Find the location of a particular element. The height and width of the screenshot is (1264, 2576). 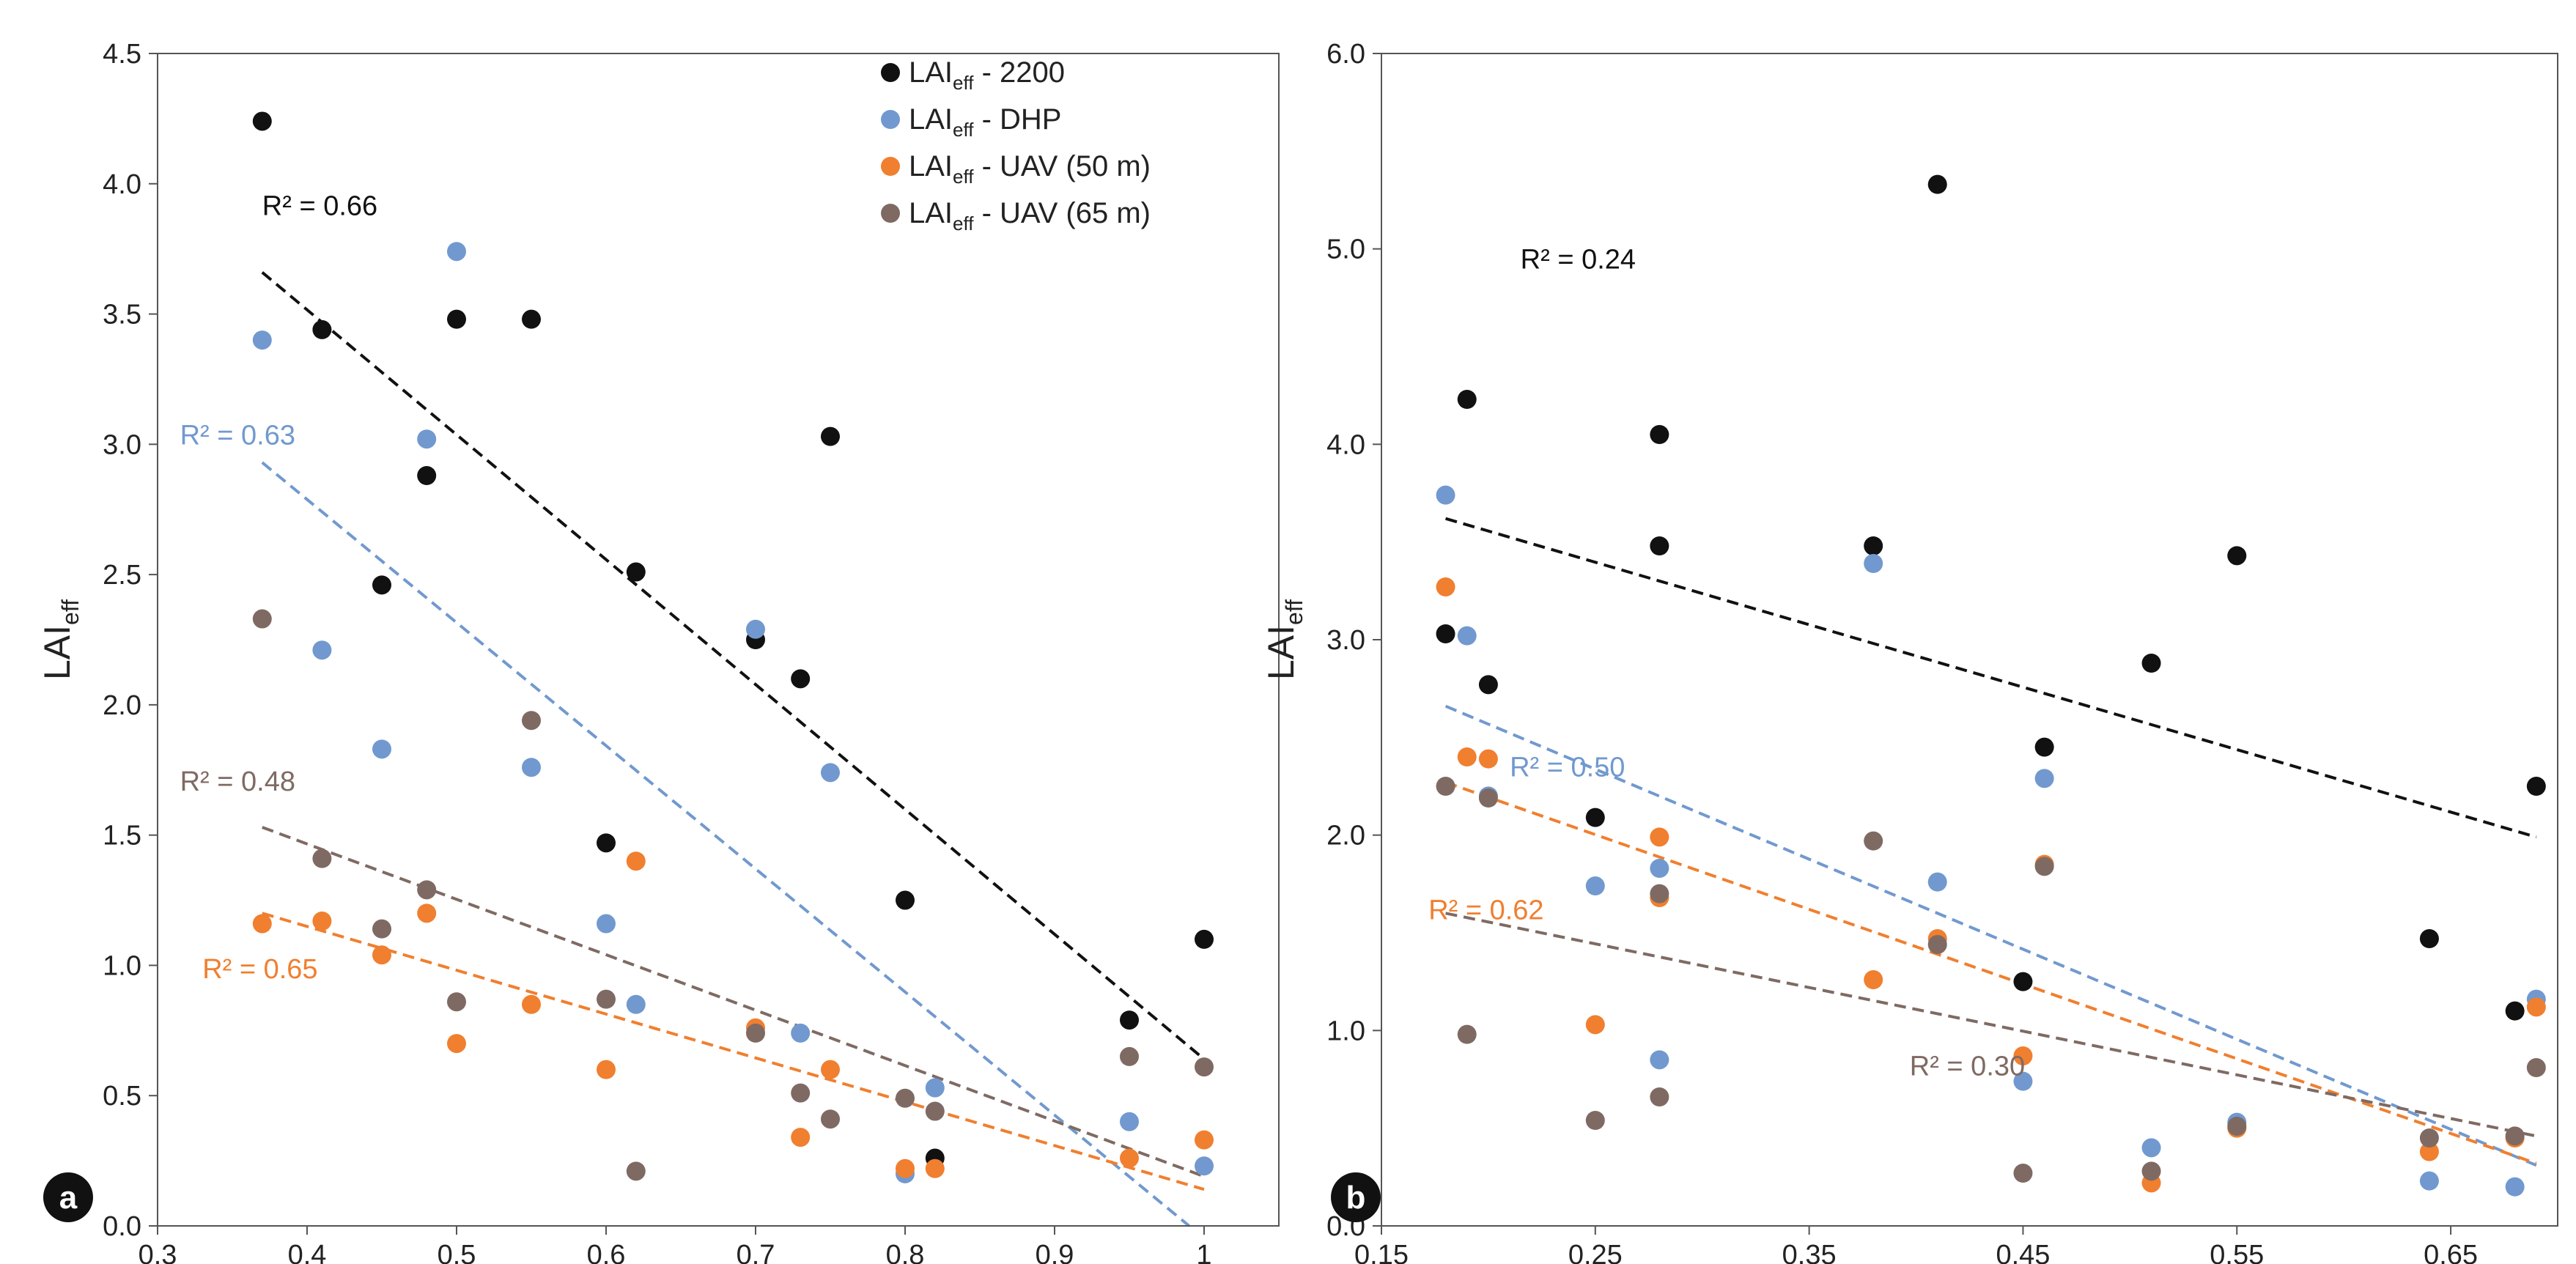

r-squared-label: R² = 0.48 is located at coordinates (237, 781).